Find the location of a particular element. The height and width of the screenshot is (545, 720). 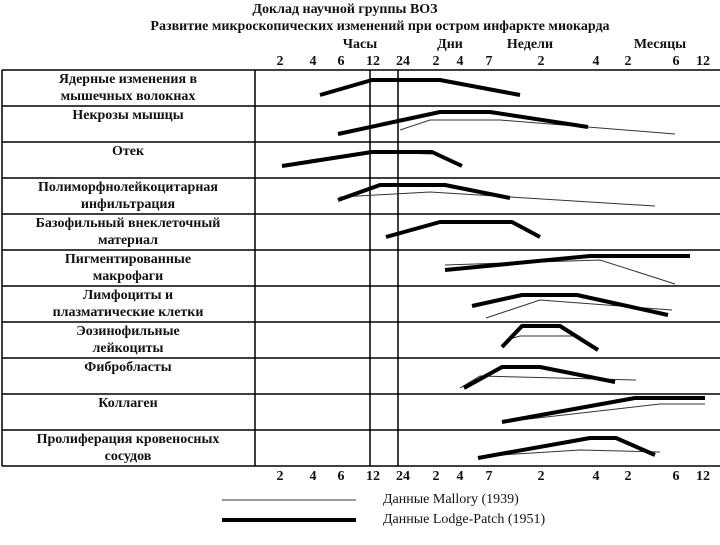

legend-label: Данные Mallory (1939) is located at coordinates (451, 499).